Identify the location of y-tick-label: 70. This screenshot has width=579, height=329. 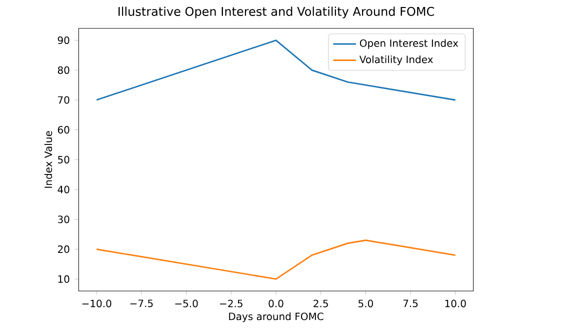
(64, 100).